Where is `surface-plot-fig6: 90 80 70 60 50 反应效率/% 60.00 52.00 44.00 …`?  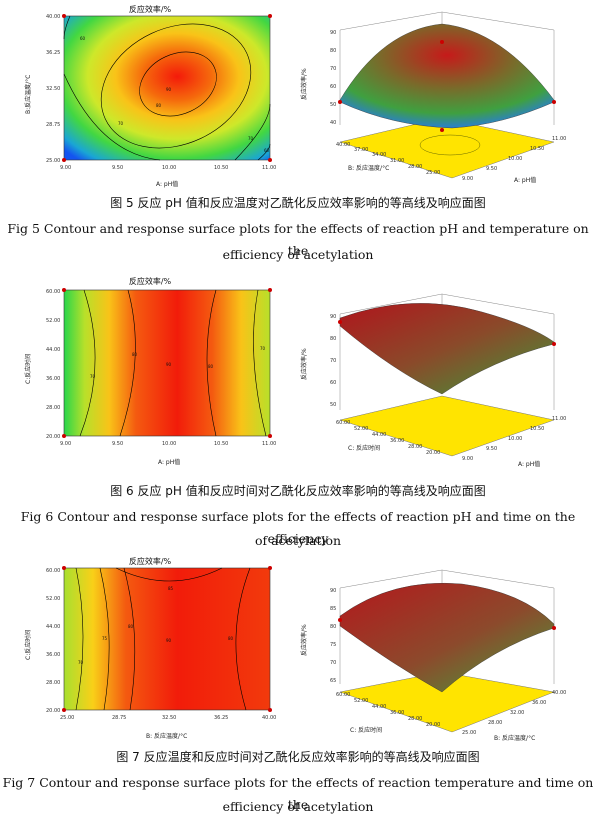
surface-plot-fig6: 90 80 70 60 50 反应效率/% 60.00 52.00 44.00 … is located at coordinates (437, 383).